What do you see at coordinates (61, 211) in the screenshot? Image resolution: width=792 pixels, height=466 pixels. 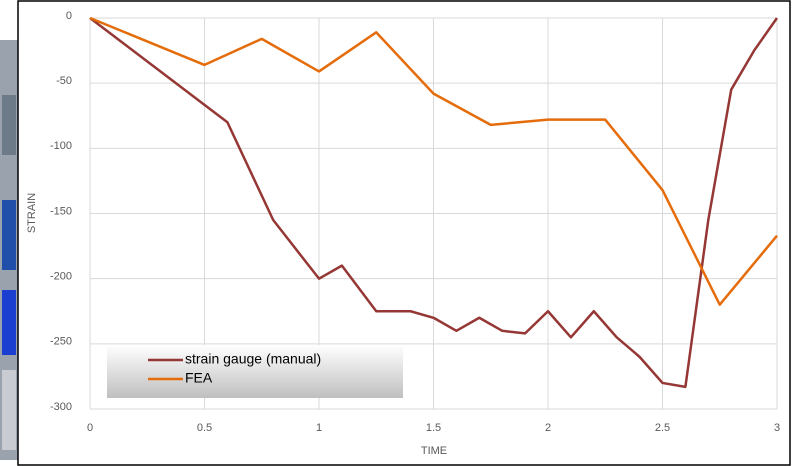 I see `y-tick-label: -150` at bounding box center [61, 211].